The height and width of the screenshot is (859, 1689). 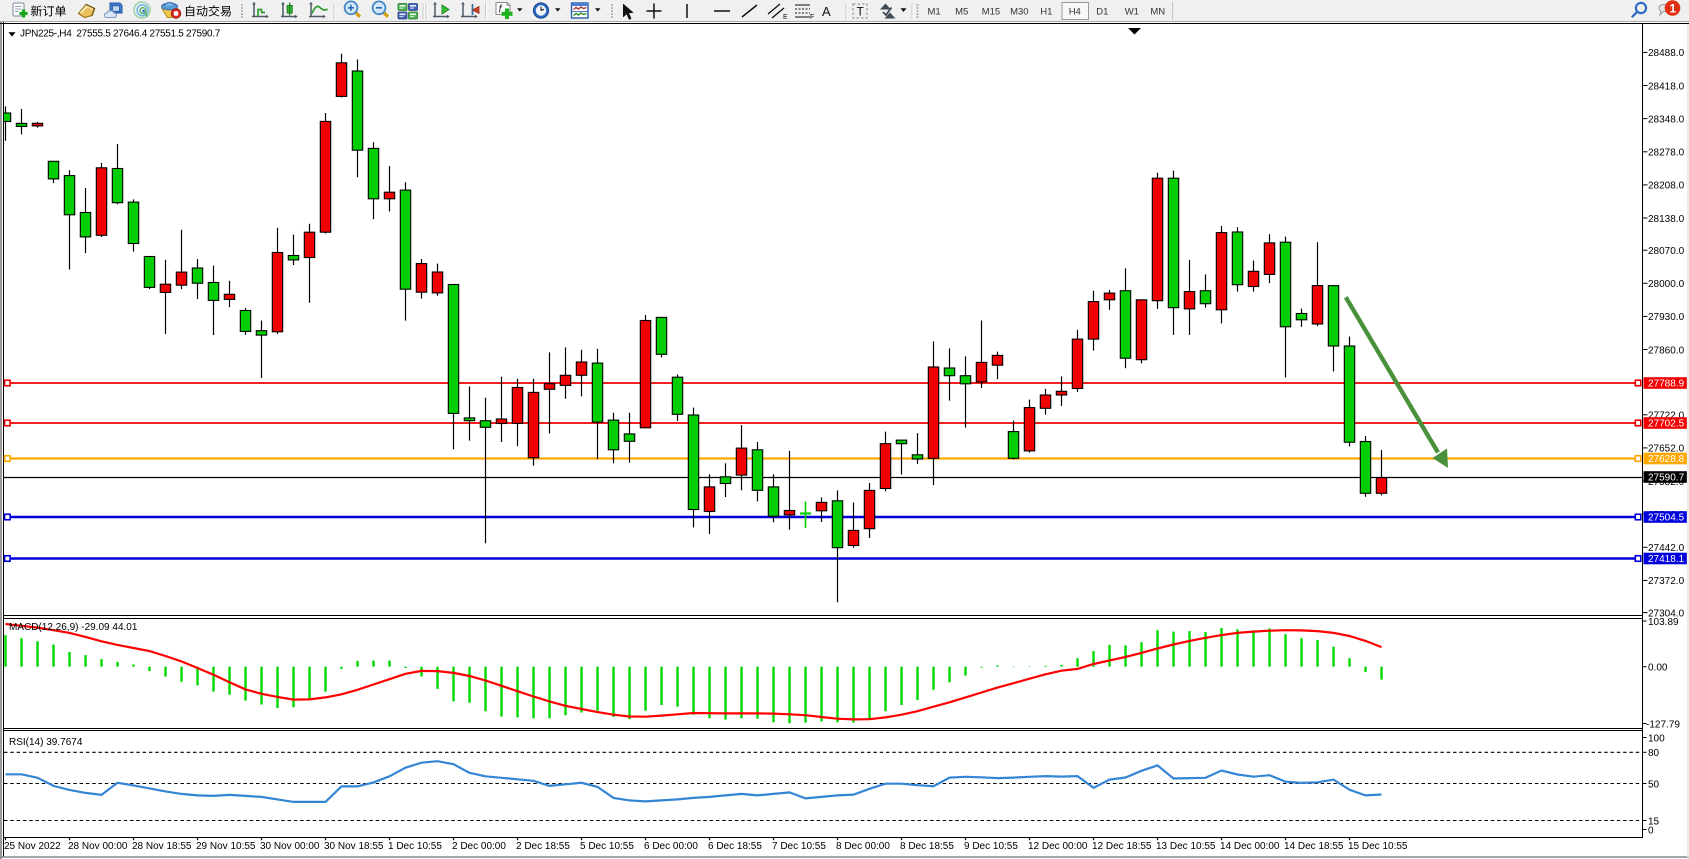 I want to click on svg-text: 25 Nov 2022, so click(x=32, y=846).